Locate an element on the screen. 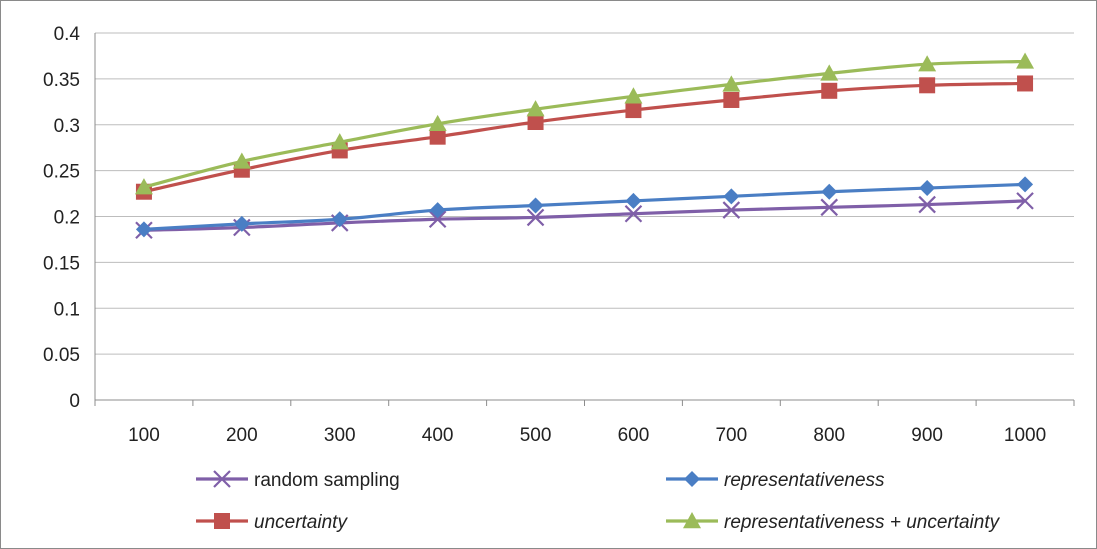  legend-entry: representativeness is located at coordinates (775, 480).